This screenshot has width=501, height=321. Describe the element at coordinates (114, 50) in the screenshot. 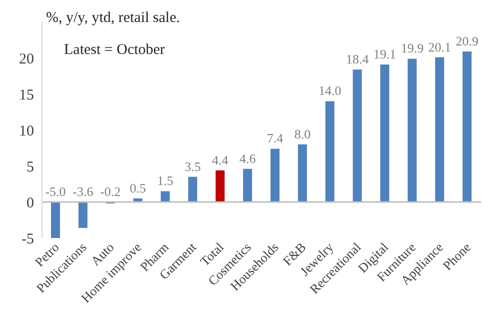

I see `annotation: Latest = October` at that location.